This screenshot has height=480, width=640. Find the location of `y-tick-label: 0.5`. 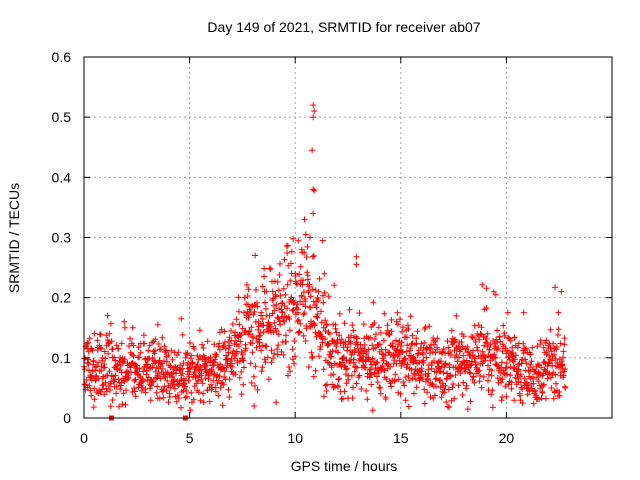

y-tick-label: 0.5 is located at coordinates (62, 117).